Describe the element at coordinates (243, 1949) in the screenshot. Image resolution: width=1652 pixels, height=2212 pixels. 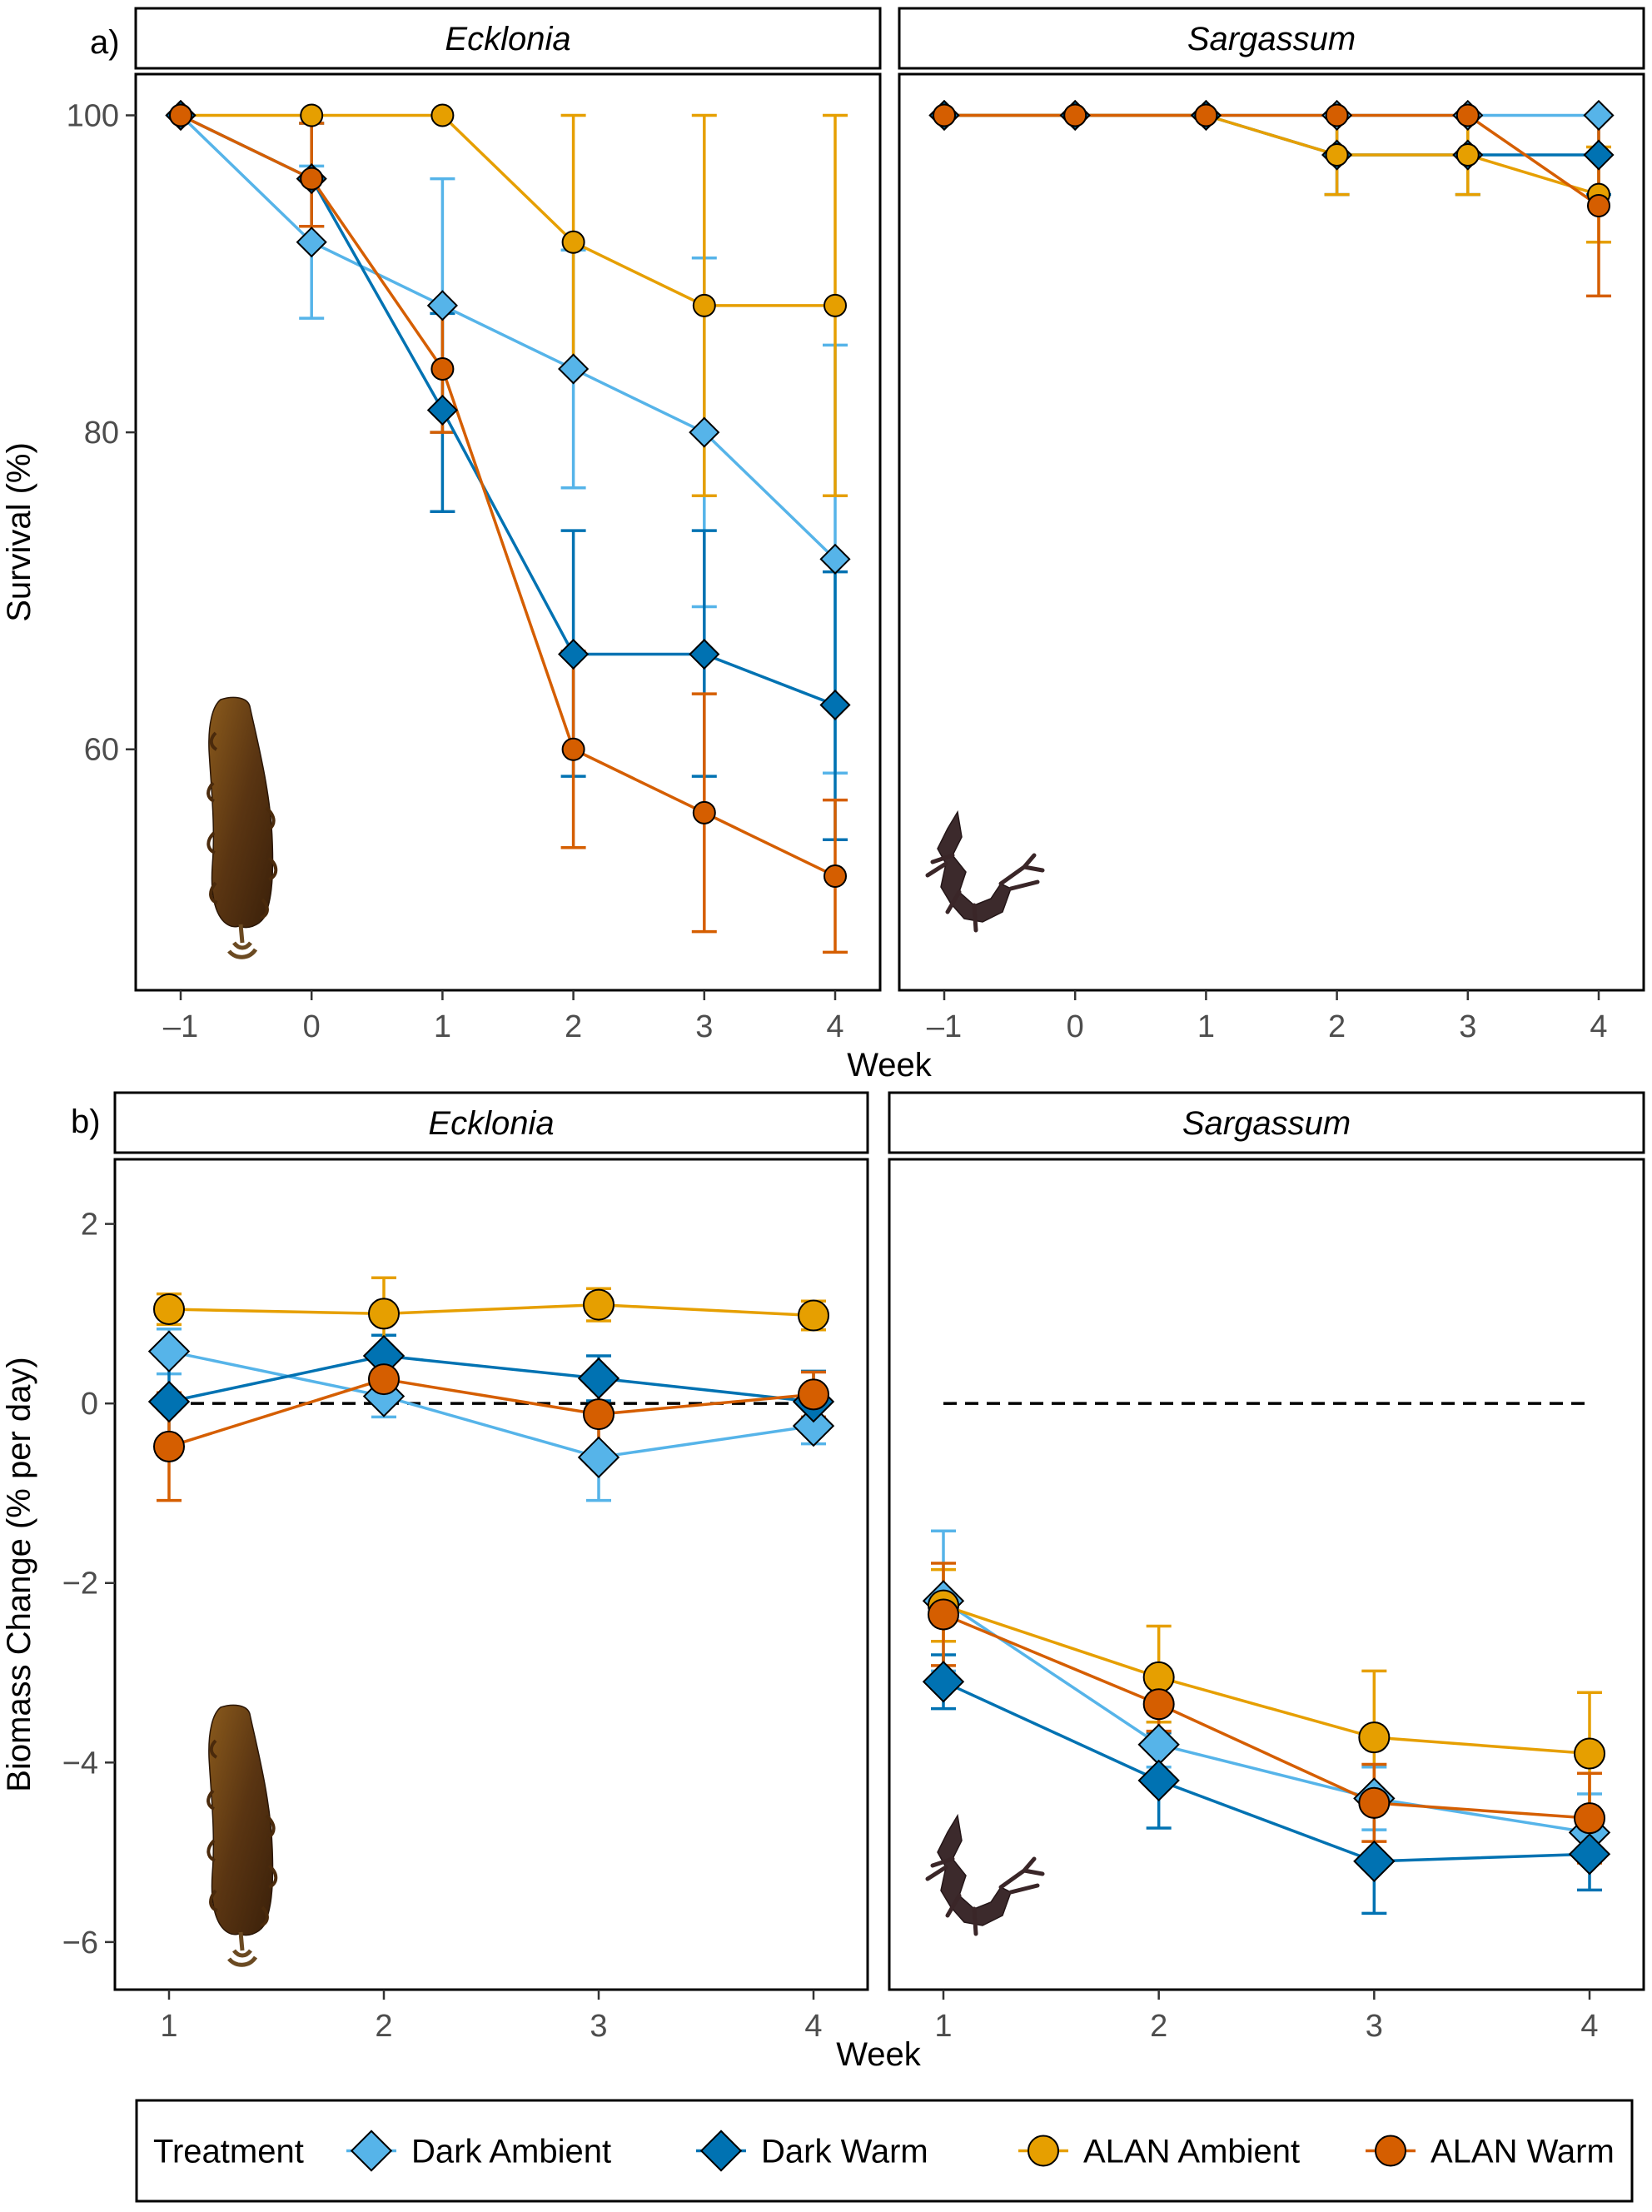
I see `ecklonia-stipe` at that location.